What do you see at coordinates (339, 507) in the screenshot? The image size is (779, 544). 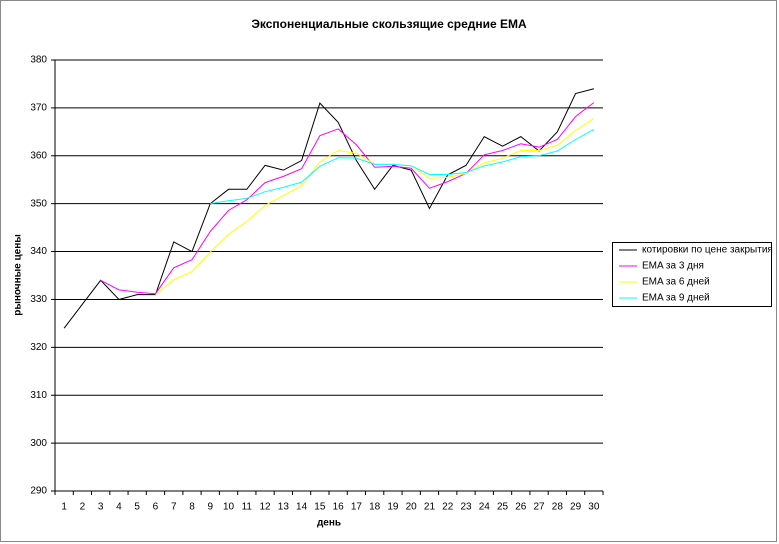 I see `x-tick-label: 16` at bounding box center [339, 507].